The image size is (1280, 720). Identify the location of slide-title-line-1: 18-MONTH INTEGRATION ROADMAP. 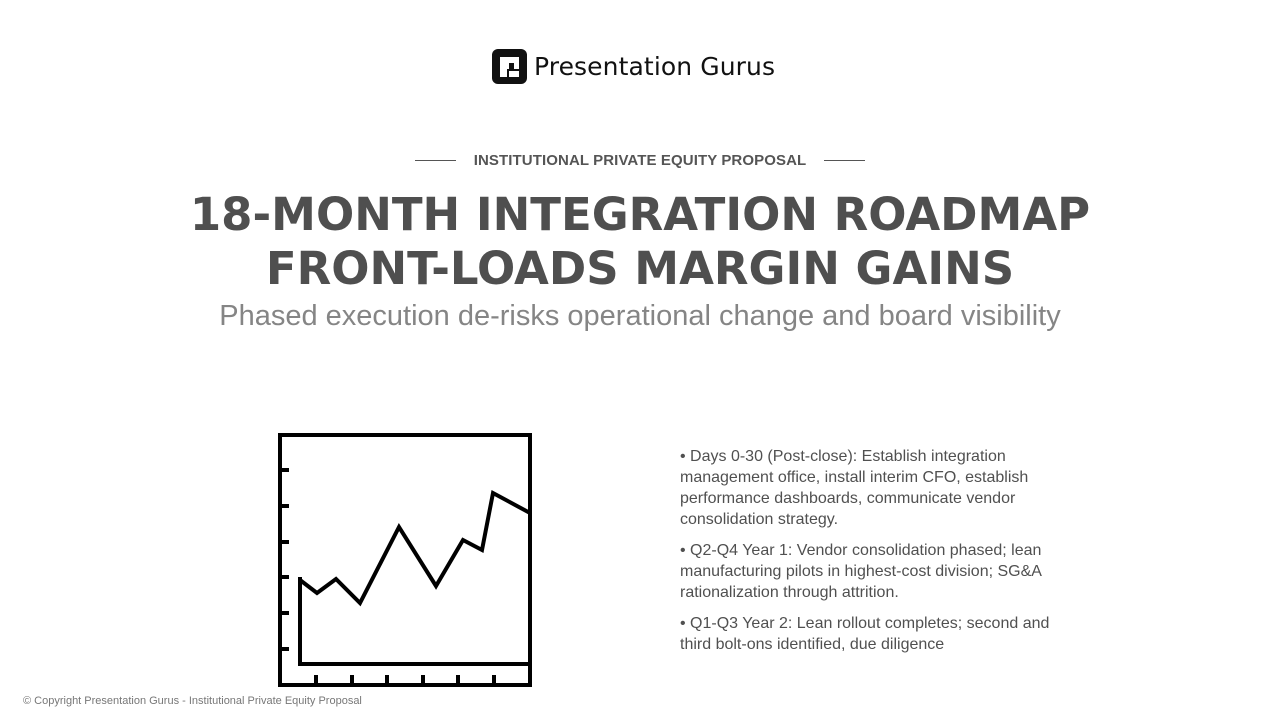
(640, 214).